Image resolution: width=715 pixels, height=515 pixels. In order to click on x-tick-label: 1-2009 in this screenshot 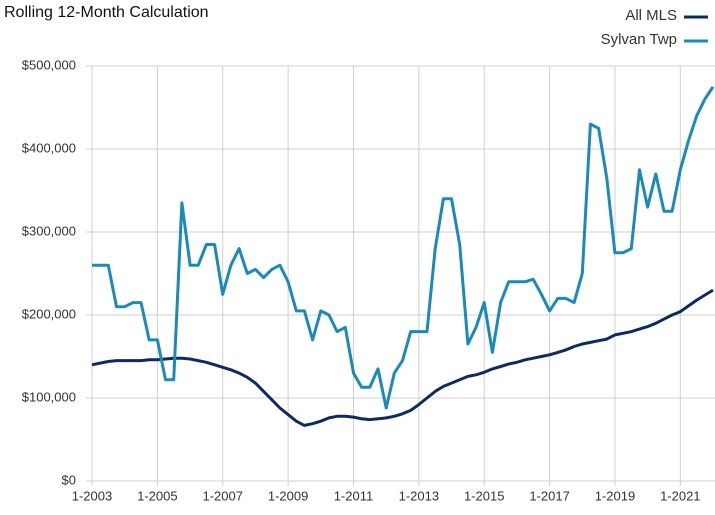, I will do `click(288, 495)`.